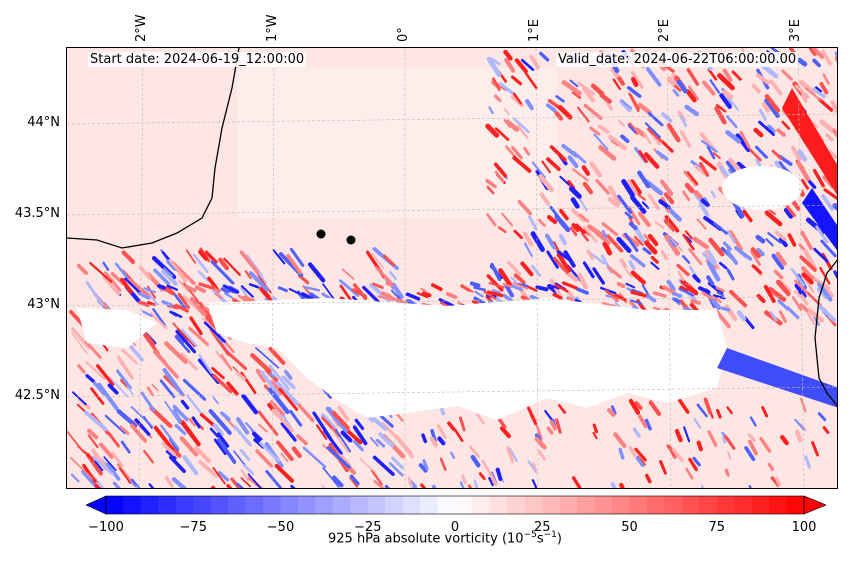 The height and width of the screenshot is (562, 850). Describe the element at coordinates (534, 30) in the screenshot. I see `lon-label-1e: 1°E` at that location.